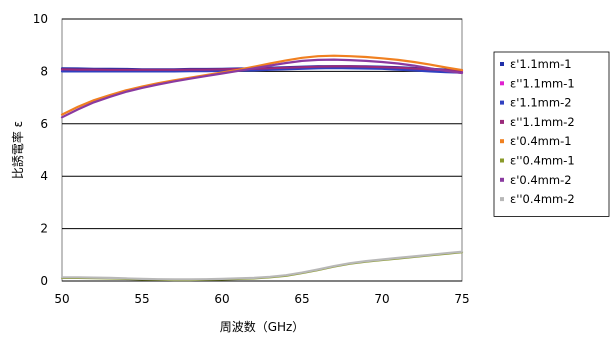 The height and width of the screenshot is (345, 614). I want to click on y-tick-labels: 0 2 4 6 8 10, so click(40, 150).